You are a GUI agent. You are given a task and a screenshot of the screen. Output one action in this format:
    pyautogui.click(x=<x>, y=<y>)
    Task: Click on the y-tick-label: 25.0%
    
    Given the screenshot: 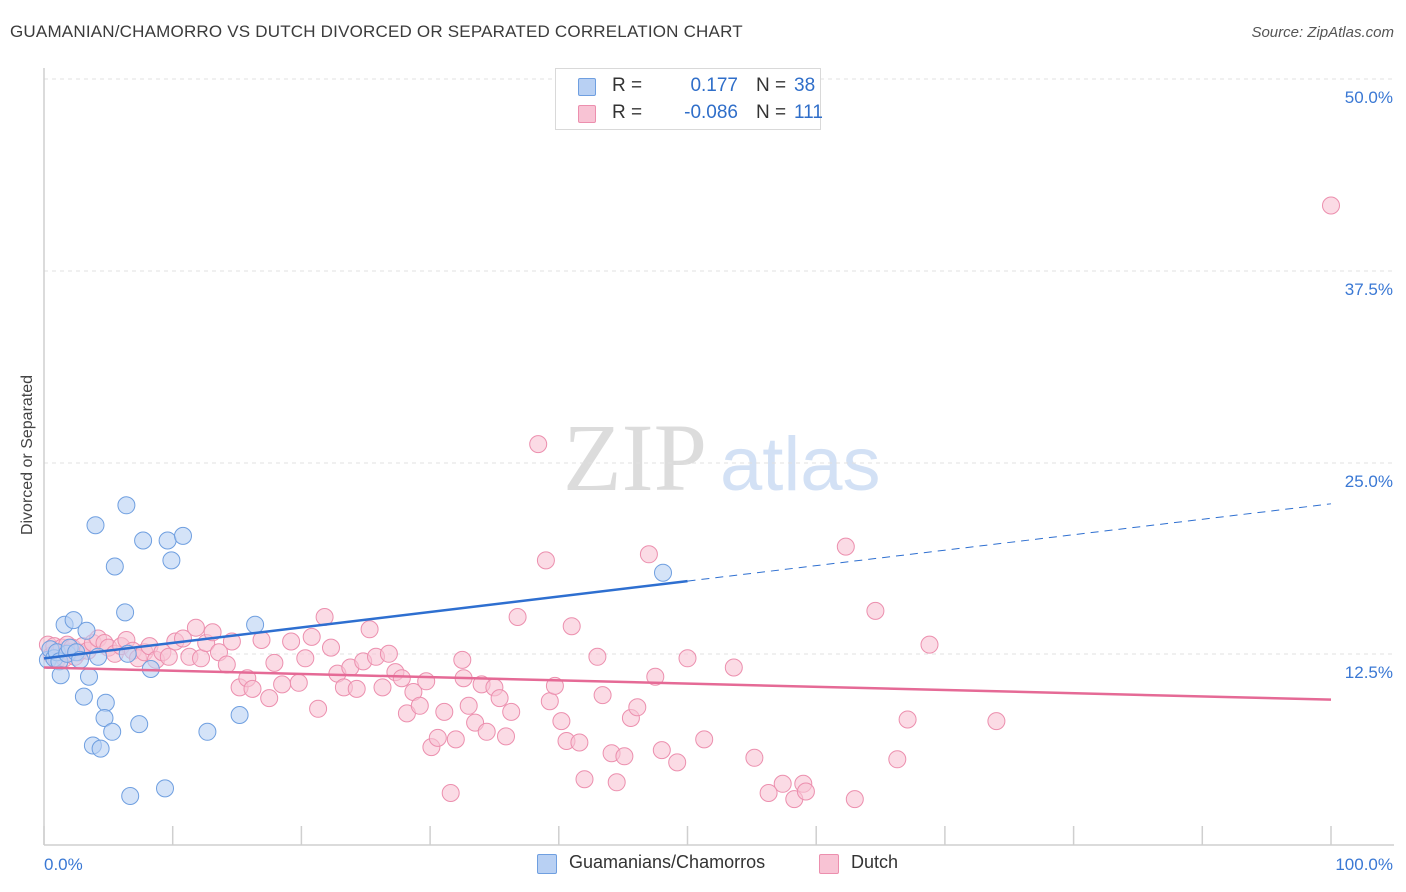 What is the action you would take?
    pyautogui.click(x=1369, y=481)
    